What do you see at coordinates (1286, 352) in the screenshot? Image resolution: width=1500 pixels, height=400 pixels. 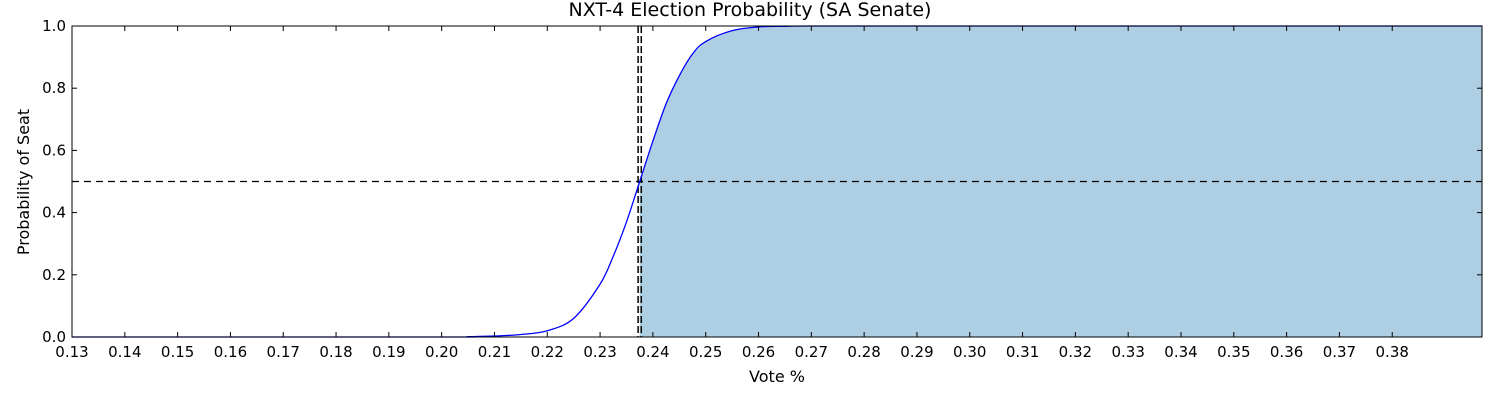 I see `x-tick-label: 0.36` at bounding box center [1286, 352].